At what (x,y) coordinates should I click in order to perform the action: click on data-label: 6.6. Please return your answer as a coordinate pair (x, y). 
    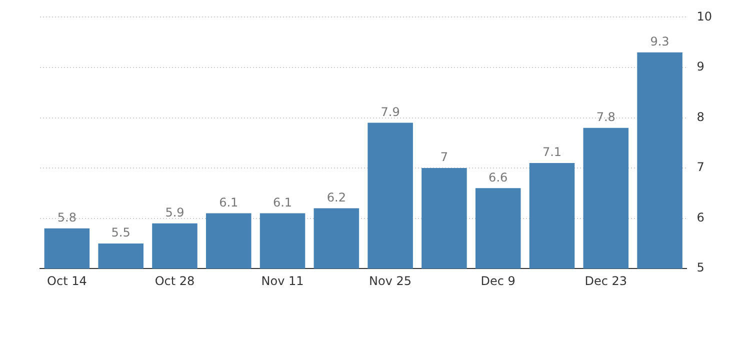
    Looking at the image, I should click on (498, 177).